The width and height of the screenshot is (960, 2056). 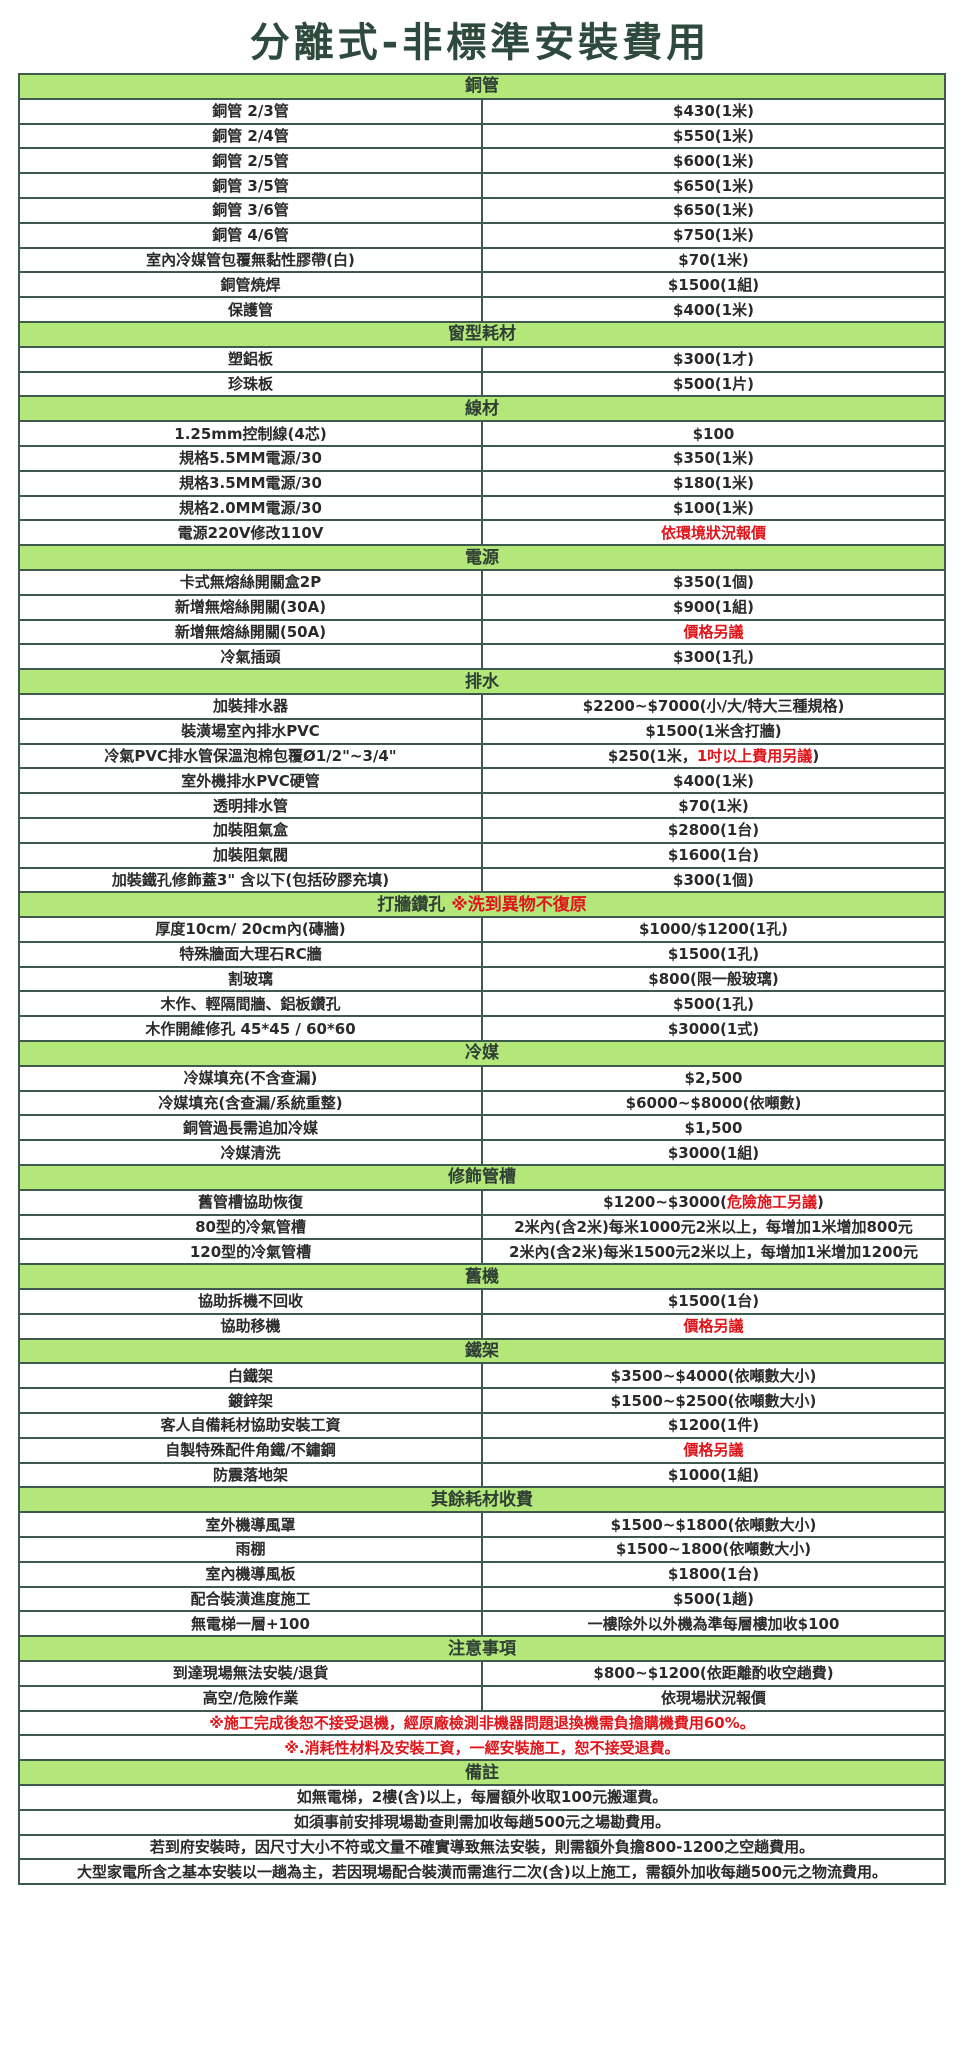 I want to click on table-row: 冷媒填充(不含查漏) $2,500, so click(x=482, y=1078).